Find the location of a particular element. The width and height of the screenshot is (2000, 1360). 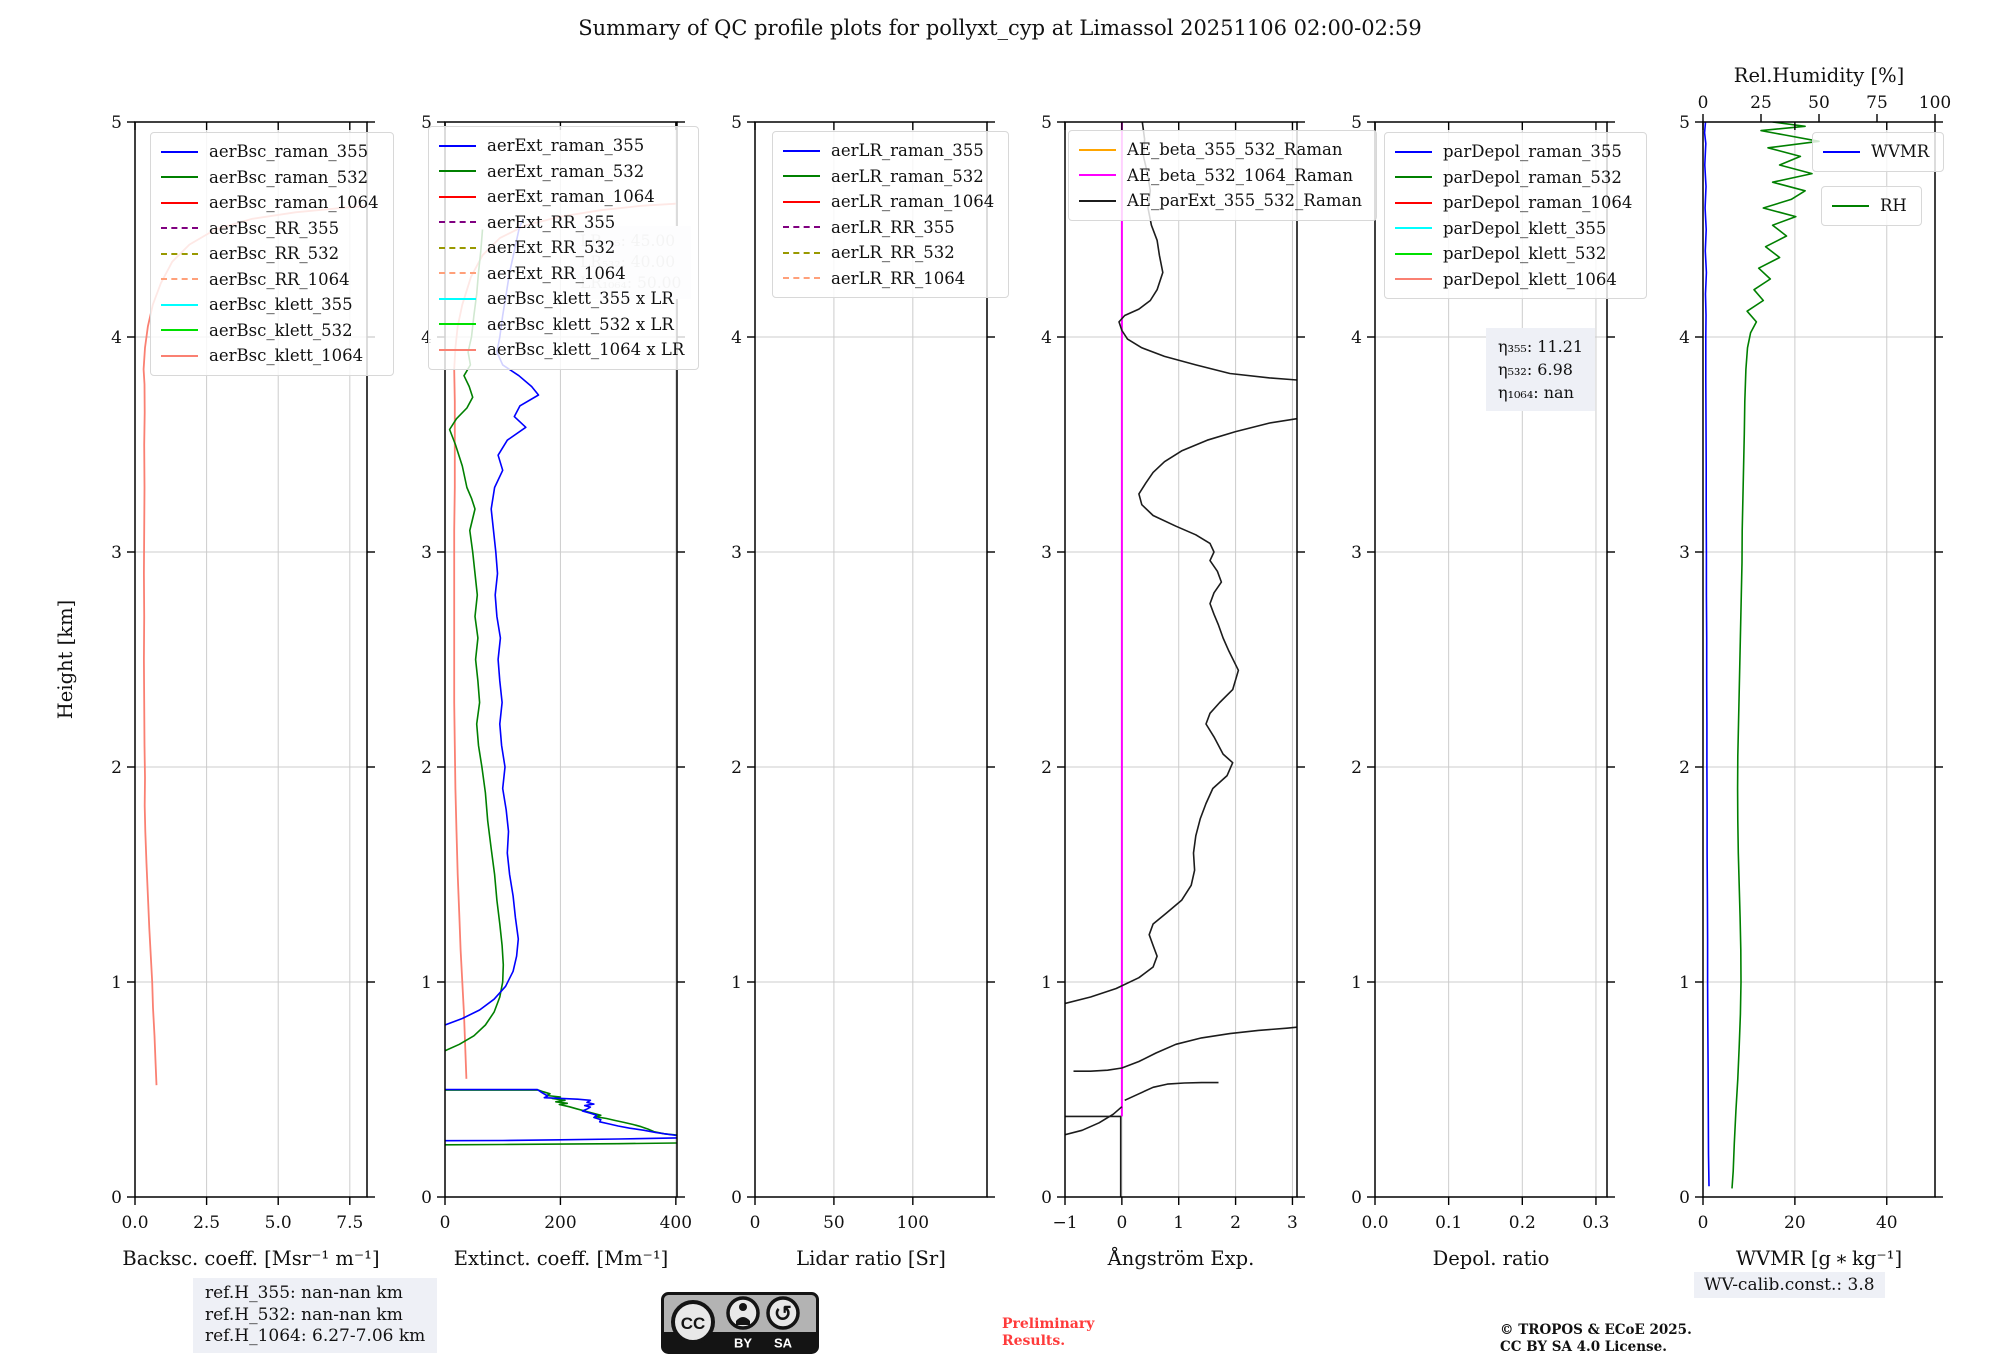

eta-values-box: η₃₅₅: 11.21 η₅₃₂: 6.98 η₁₀₆₄: nan is located at coordinates (1541, 369).